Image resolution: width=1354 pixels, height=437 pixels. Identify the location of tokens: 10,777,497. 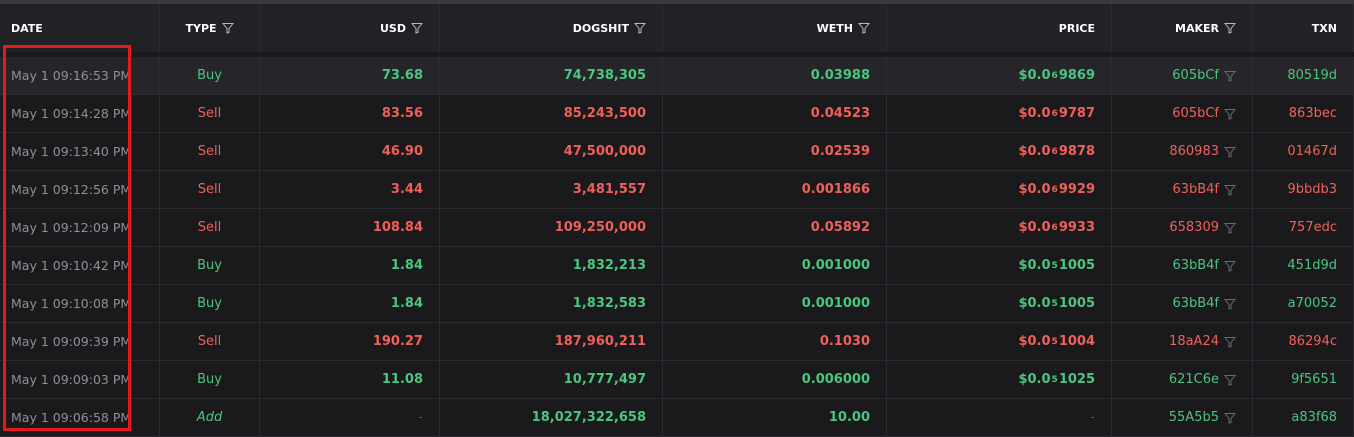
(604, 379).